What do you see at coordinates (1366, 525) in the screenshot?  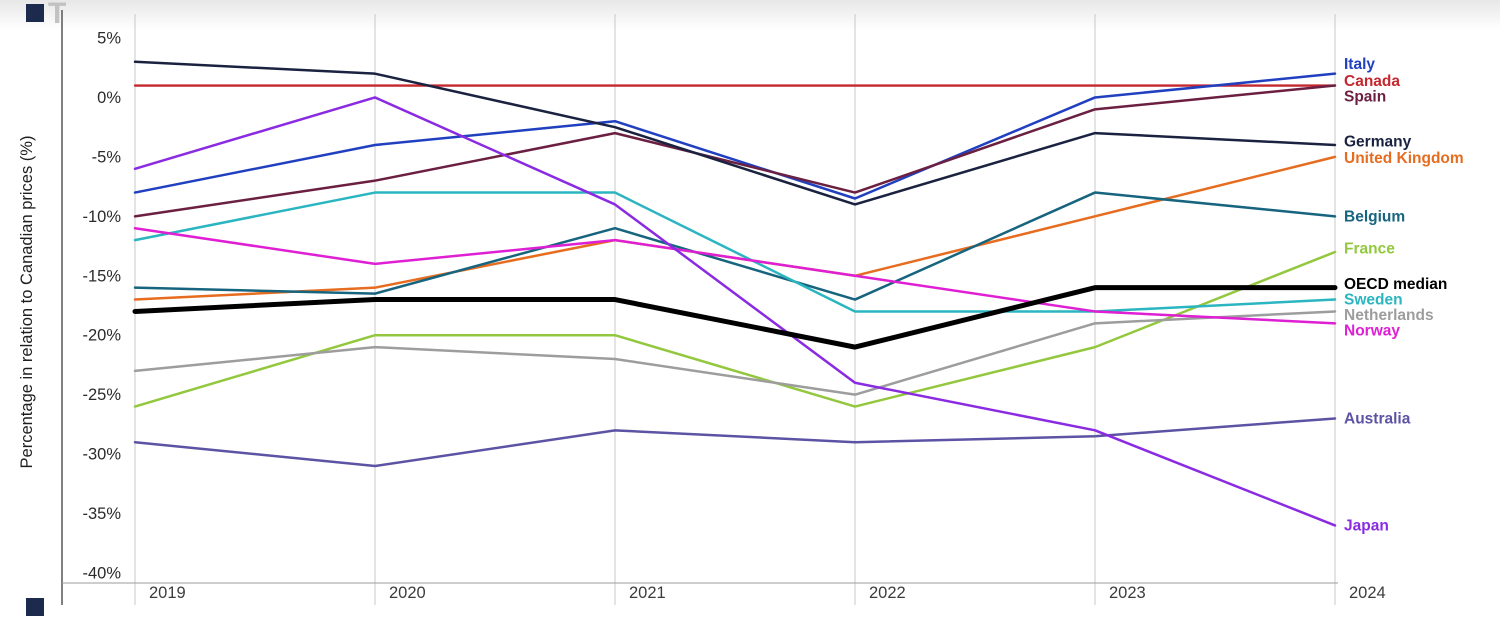 I see `series-label-japan: Japan` at bounding box center [1366, 525].